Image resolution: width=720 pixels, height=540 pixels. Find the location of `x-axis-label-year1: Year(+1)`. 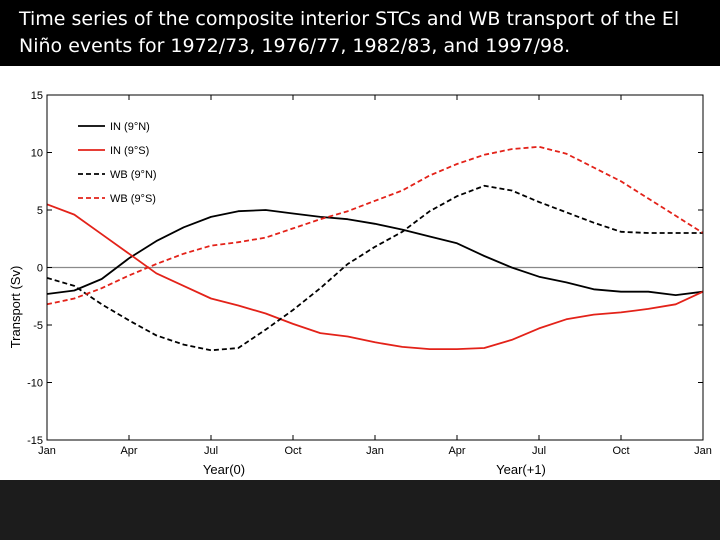

x-axis-label-year1: Year(+1) is located at coordinates (521, 469).